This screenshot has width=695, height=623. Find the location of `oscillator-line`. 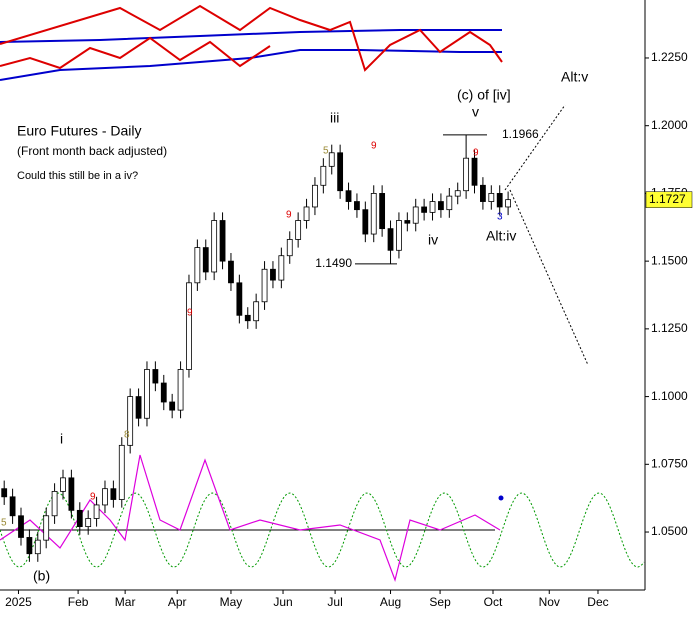

oscillator-line is located at coordinates (251, 38).